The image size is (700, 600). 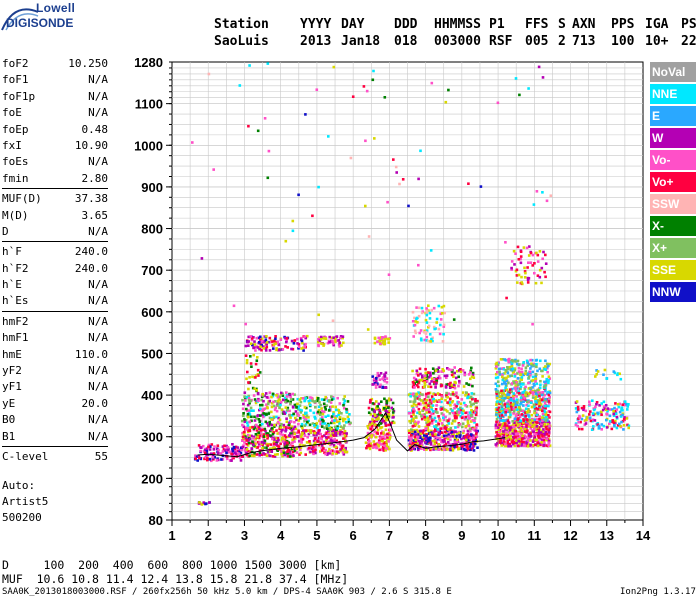 I want to click on x-tick-label: 8, so click(x=425, y=535).